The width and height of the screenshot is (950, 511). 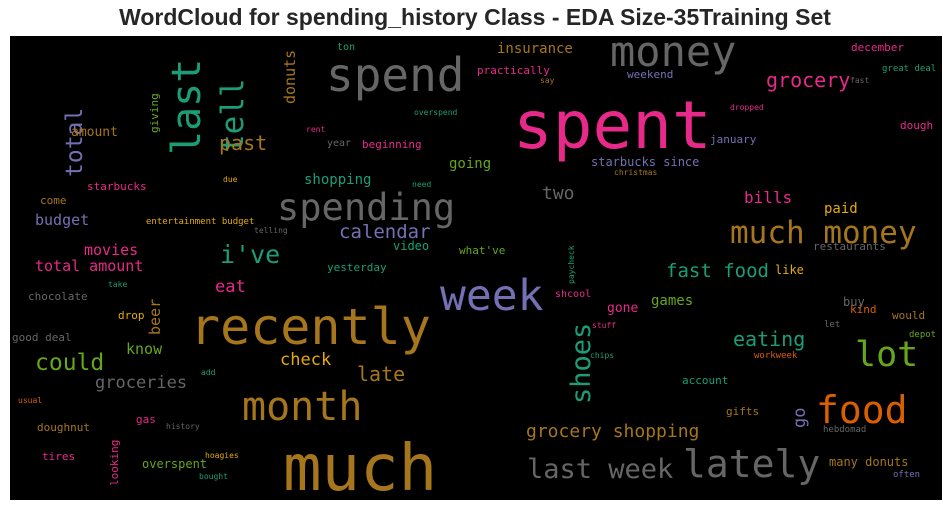 I want to click on word-workweek: workweek, so click(x=776, y=356).